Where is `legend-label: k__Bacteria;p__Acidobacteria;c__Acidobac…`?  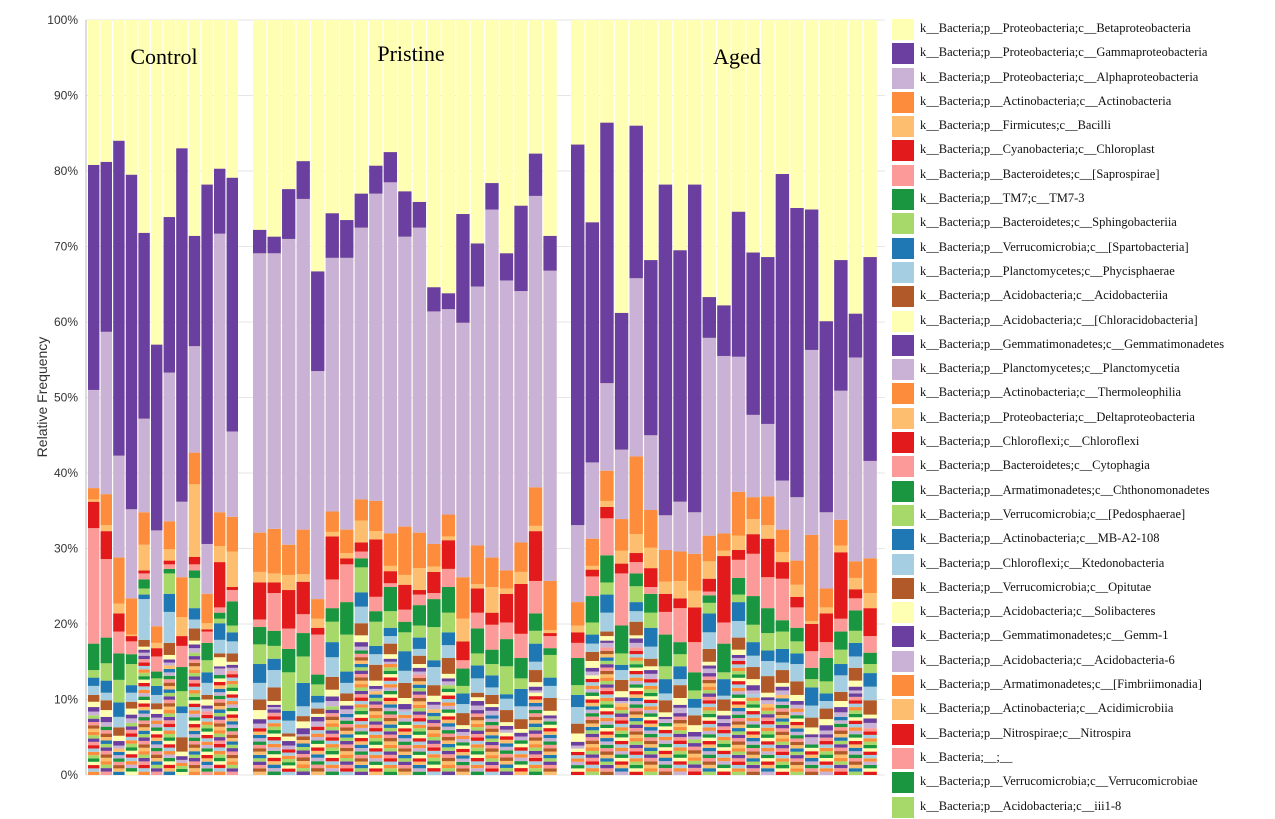
legend-label: k__Bacteria;p__Acidobacteria;c__Acidobac… is located at coordinates (1047, 659).